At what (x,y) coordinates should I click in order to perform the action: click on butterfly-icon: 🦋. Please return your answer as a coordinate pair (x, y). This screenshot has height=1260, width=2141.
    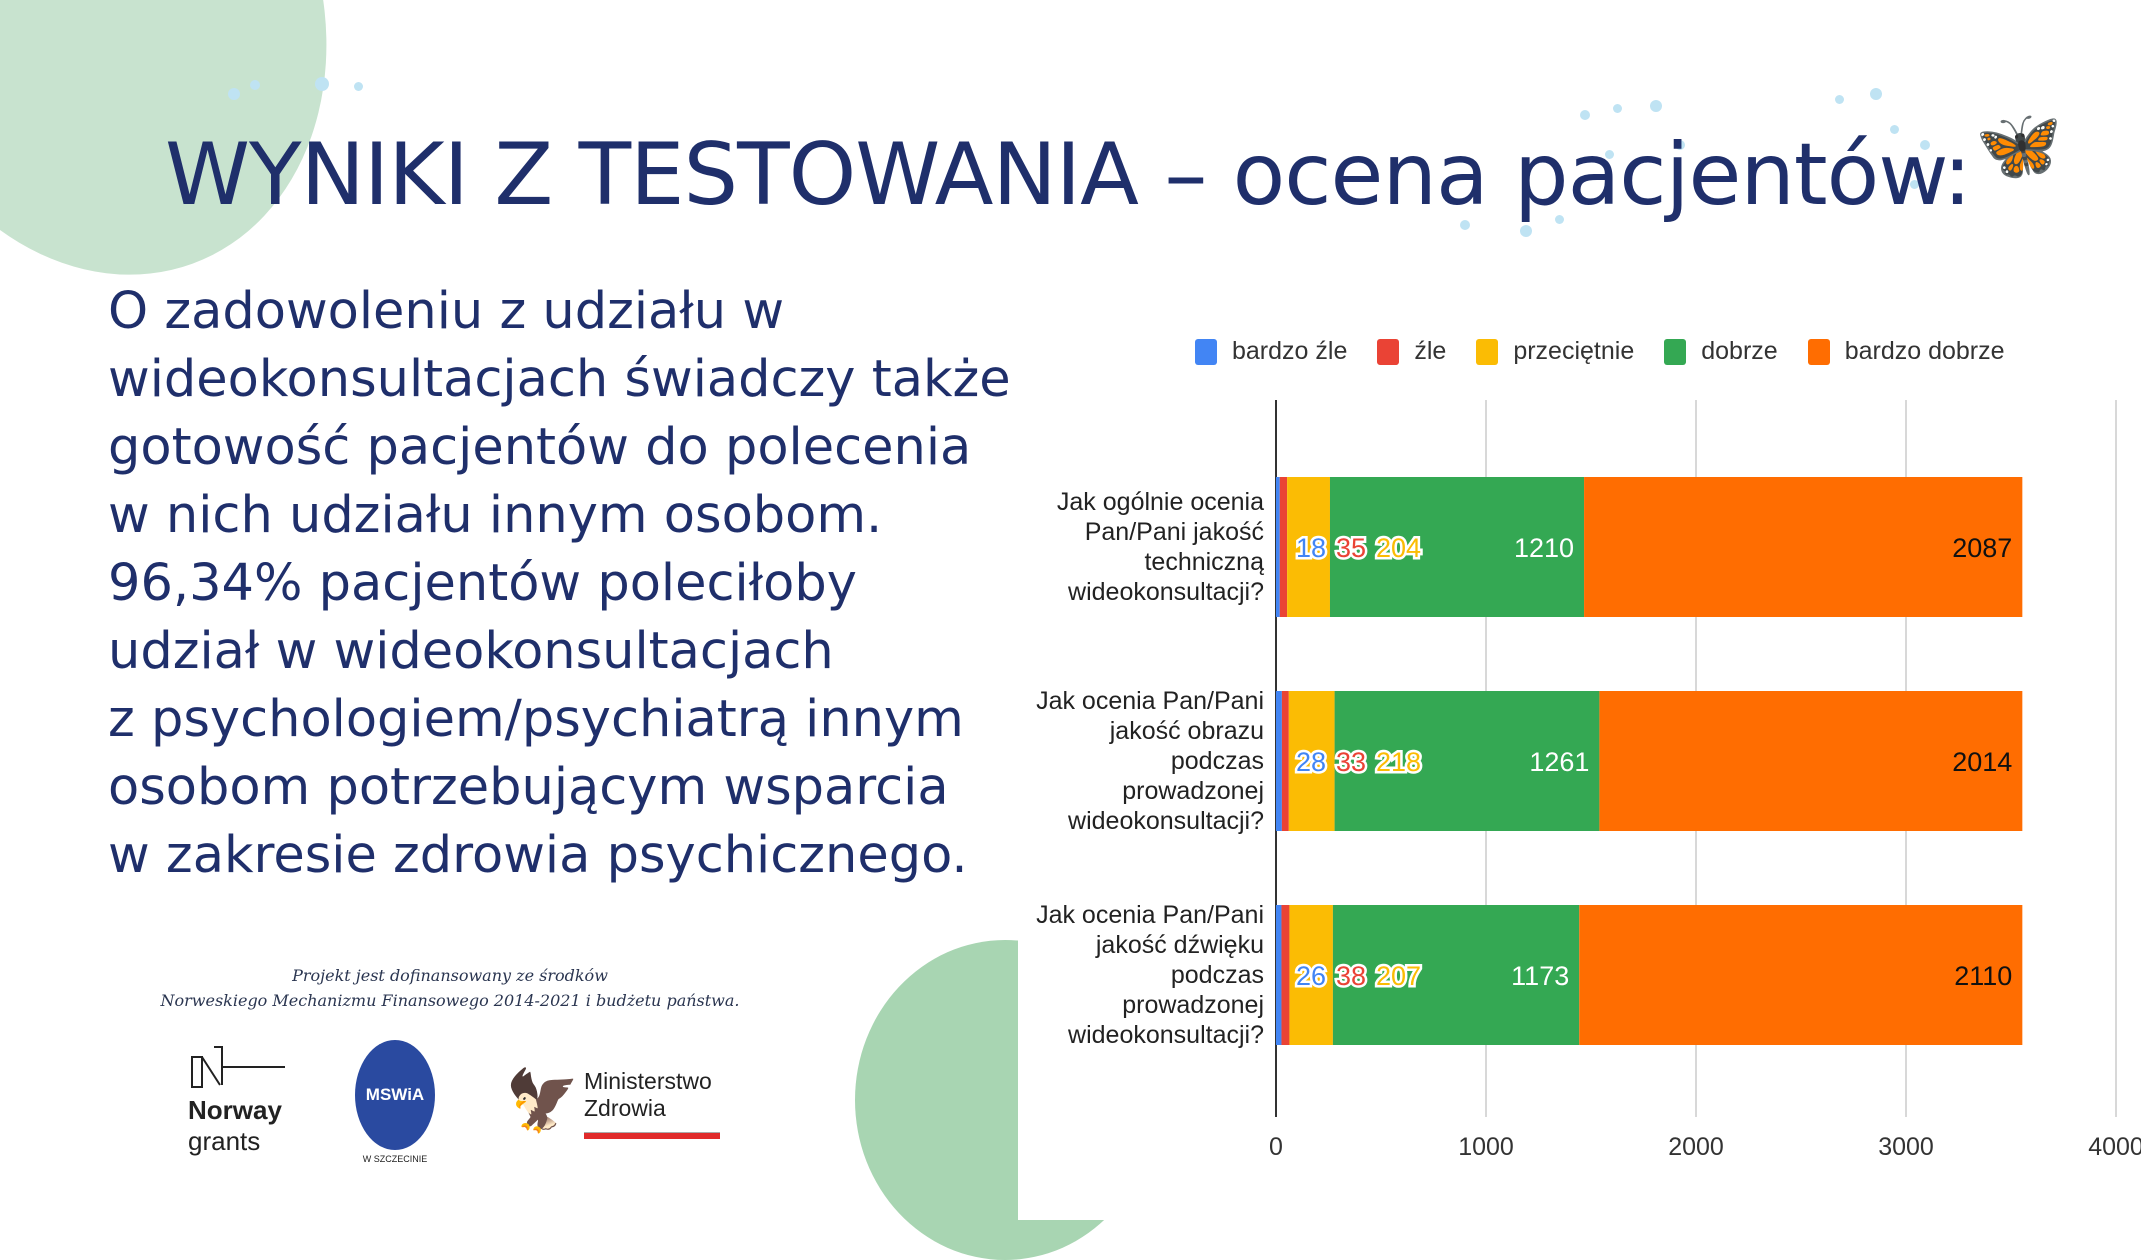
    Looking at the image, I should click on (2019, 145).